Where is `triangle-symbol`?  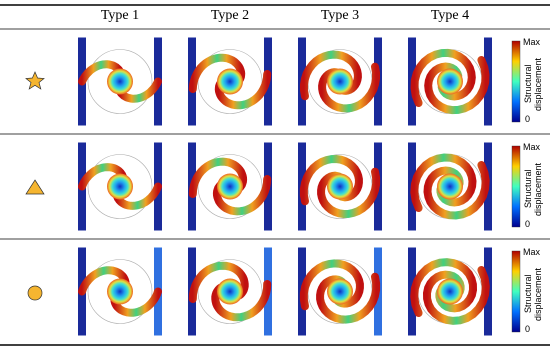 triangle-symbol is located at coordinates (35, 187).